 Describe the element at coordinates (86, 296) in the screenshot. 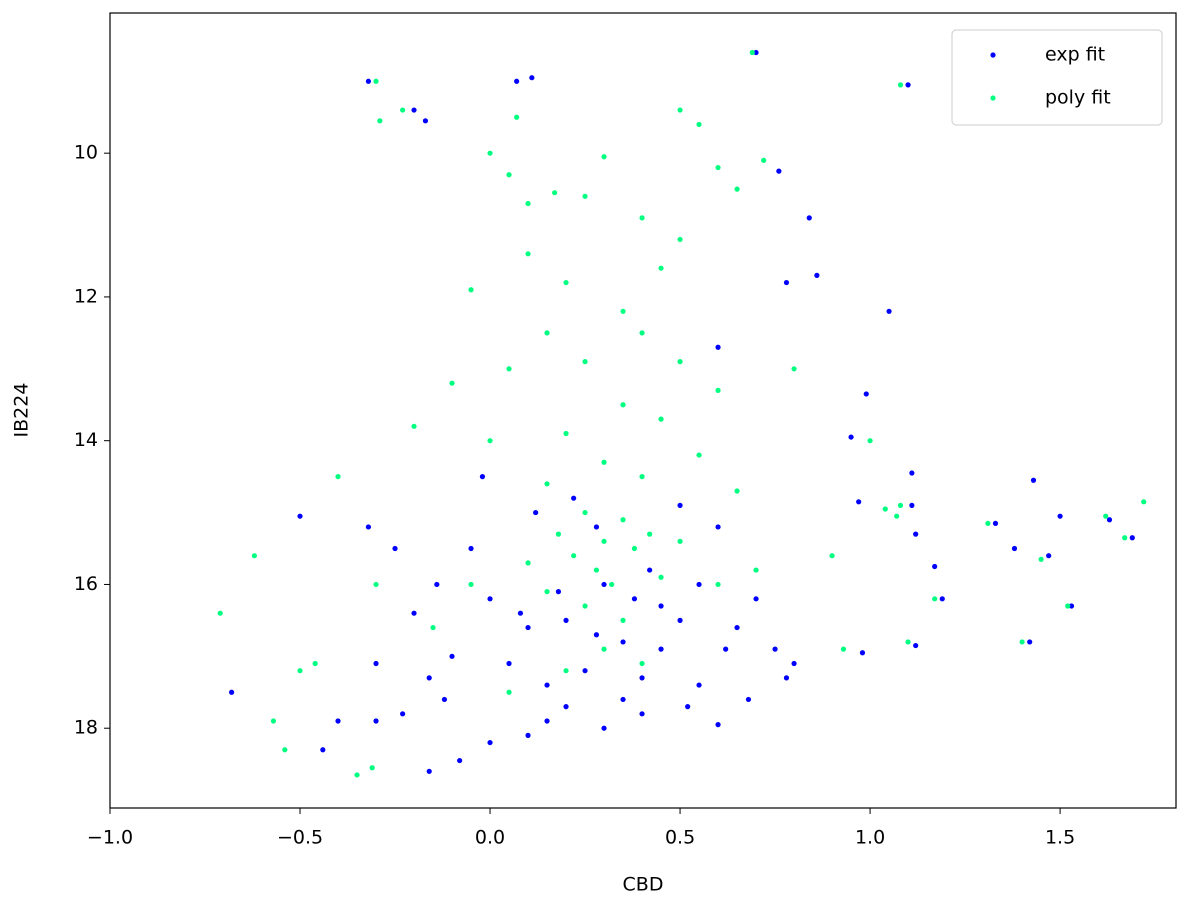

I see `y-tick-label: 12` at that location.